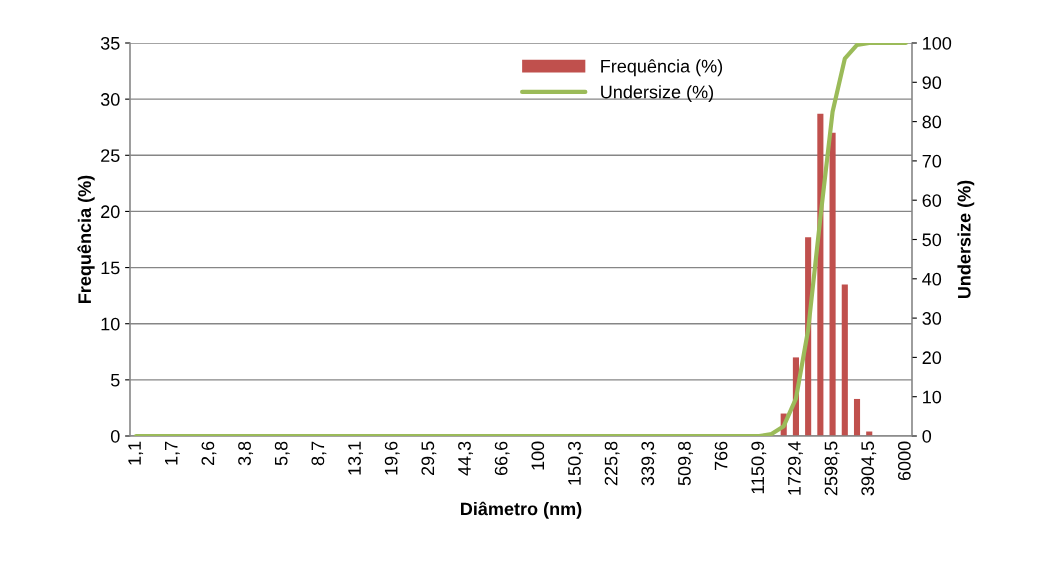 The image size is (1040, 564). I want to click on x-tick-label: 2598,5, so click(832, 468).